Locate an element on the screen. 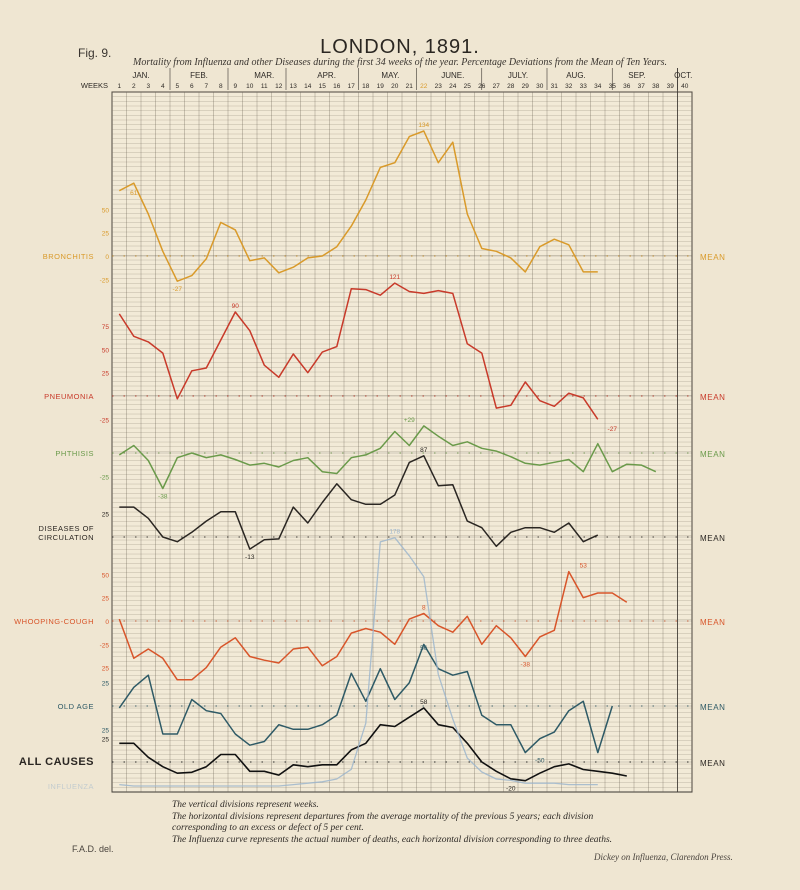 The height and width of the screenshot is (890, 800). data-label: 58 is located at coordinates (424, 702).